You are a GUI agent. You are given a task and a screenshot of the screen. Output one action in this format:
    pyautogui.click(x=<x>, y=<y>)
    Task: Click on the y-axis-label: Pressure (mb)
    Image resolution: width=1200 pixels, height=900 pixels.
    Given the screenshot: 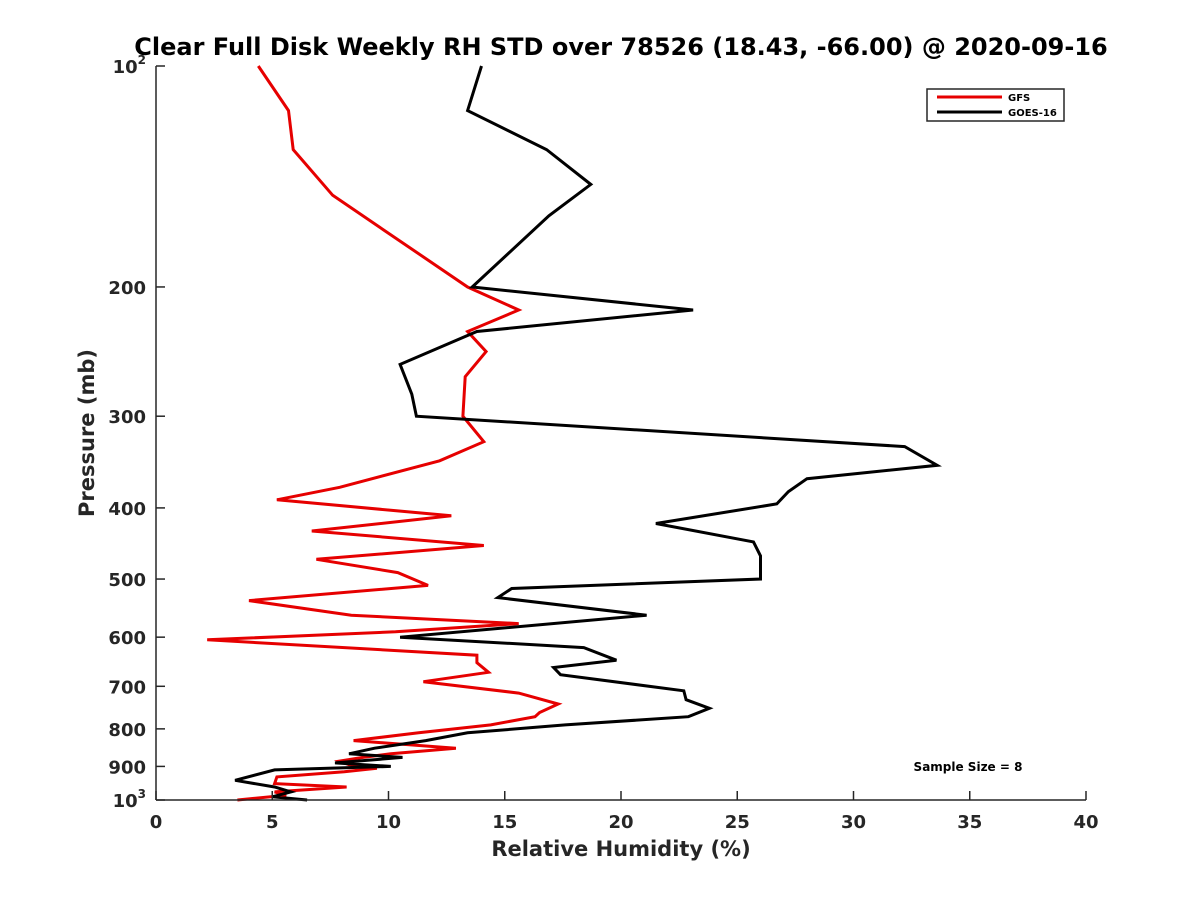 What is the action you would take?
    pyautogui.click(x=87, y=433)
    